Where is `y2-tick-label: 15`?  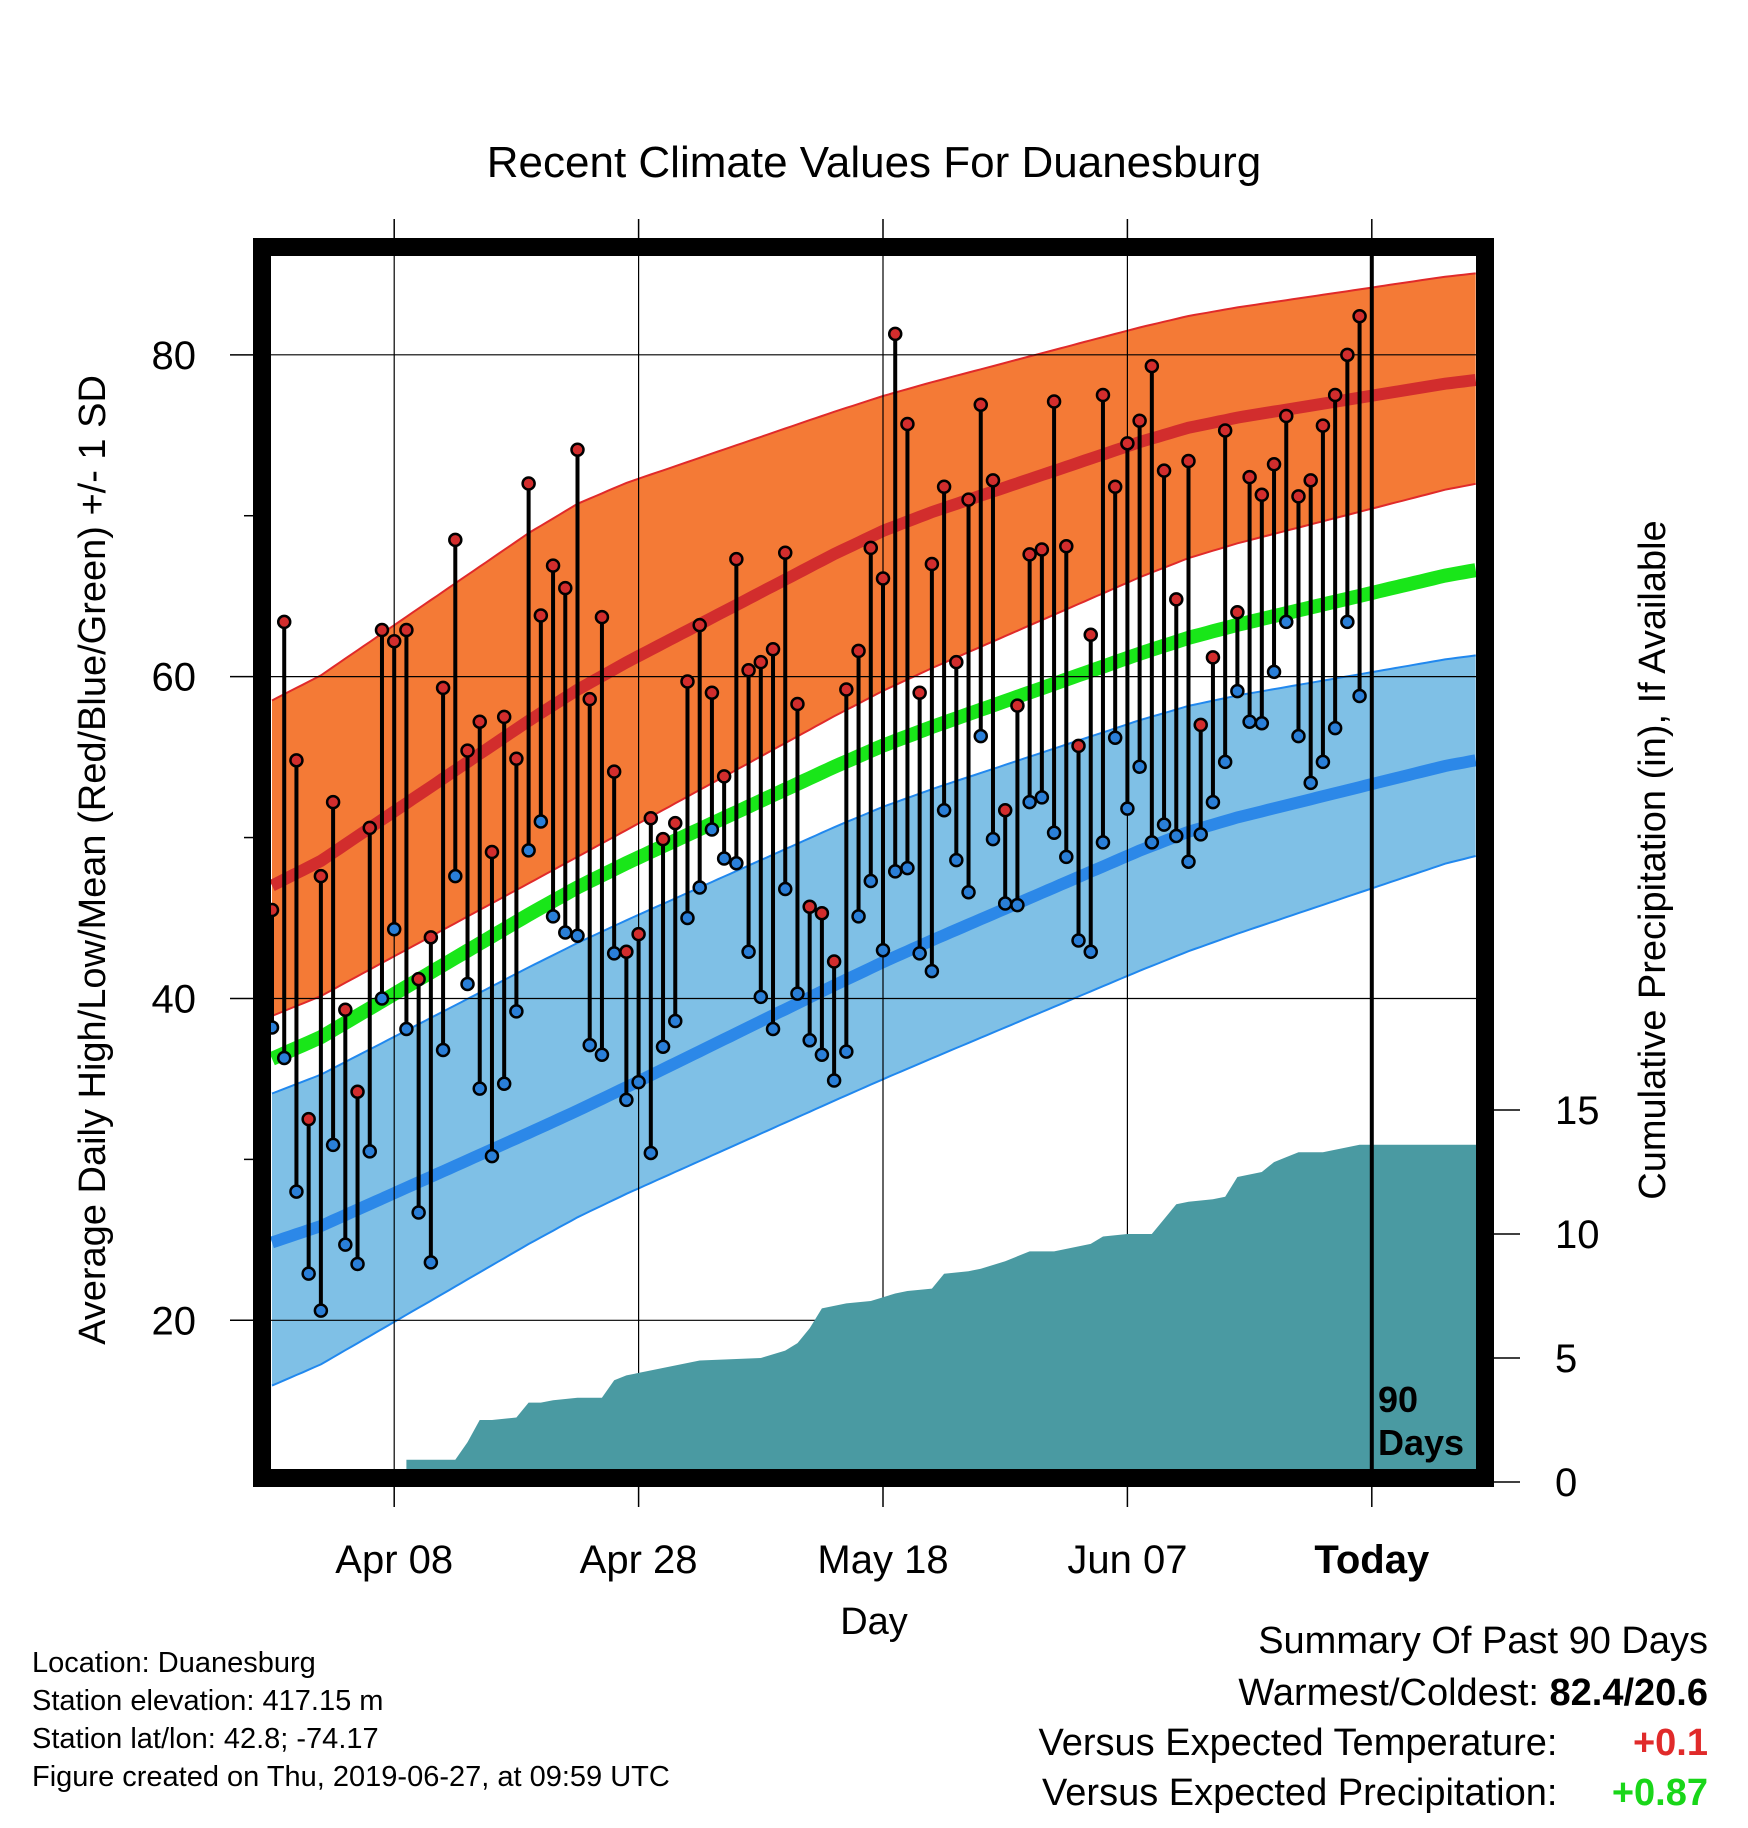 y2-tick-label: 15 is located at coordinates (1577, 1111).